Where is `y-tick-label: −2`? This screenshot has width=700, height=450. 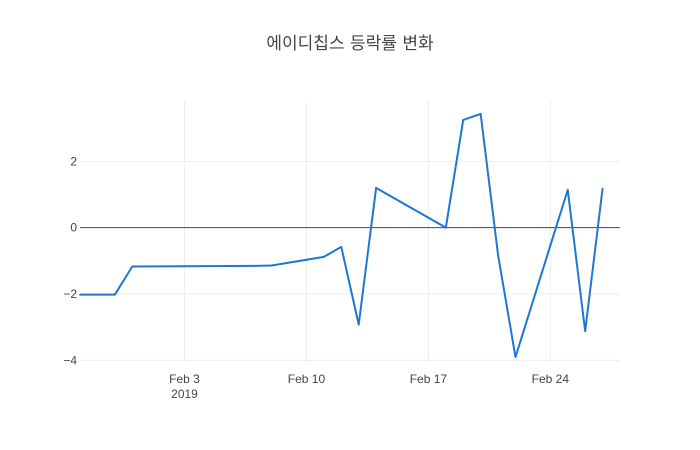
y-tick-label: −2 is located at coordinates (70, 294).